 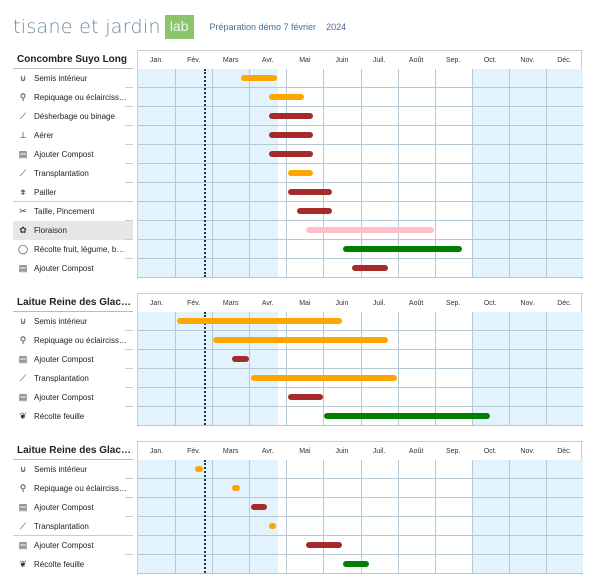 I want to click on leaf-icon: ❦, so click(x=23, y=416).